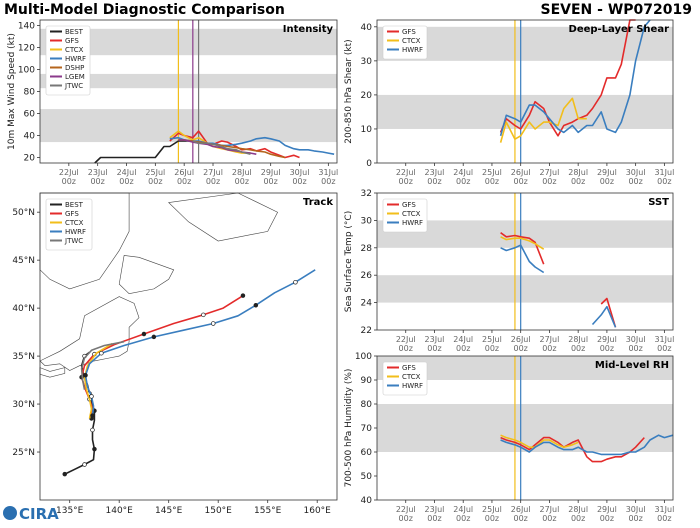 The height and width of the screenshot is (528, 700). I want to click on rh-legend-box, so click(405, 378).